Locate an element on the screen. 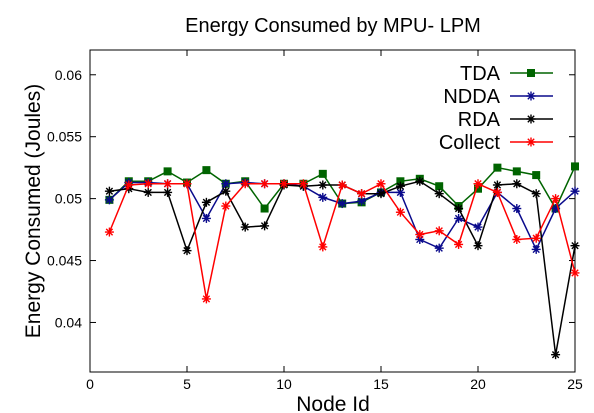 The image size is (594, 413). x-tick-label: 25 is located at coordinates (575, 384).